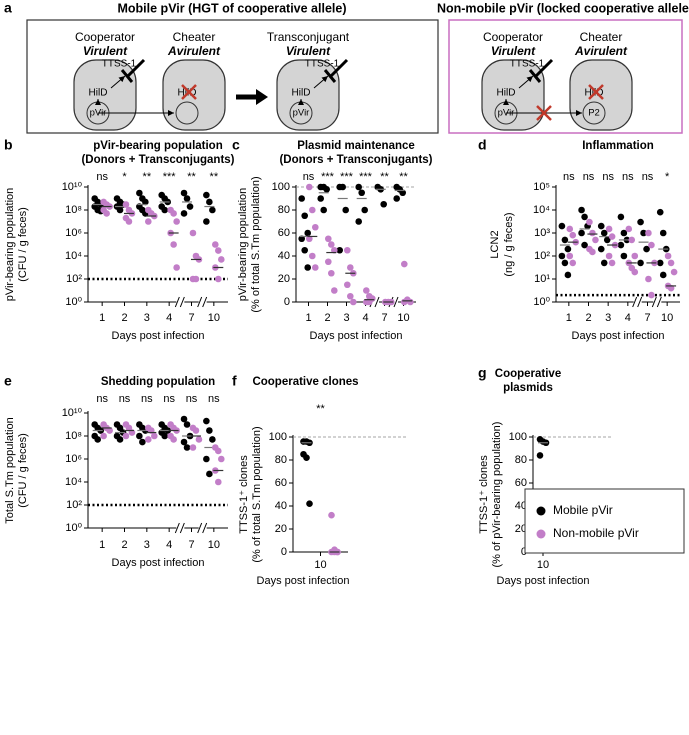 Image resolution: width=689 pixels, height=735 pixels. What do you see at coordinates (73, 482) in the screenshot?
I see `y-tick-label: 10⁴` at bounding box center [73, 482].